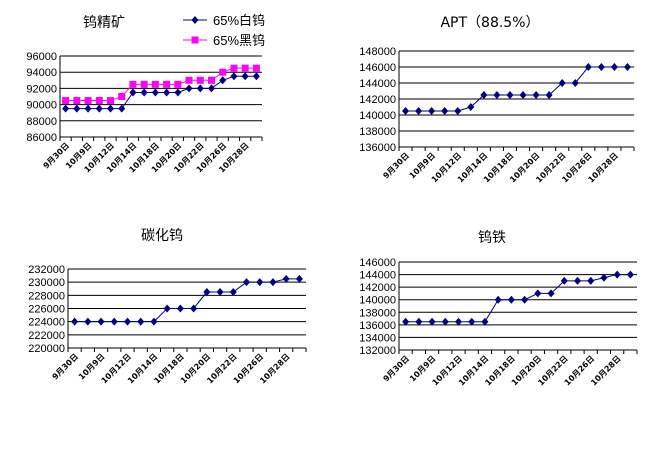  I want to click on y-tick-label: 92000, so click(41, 89).